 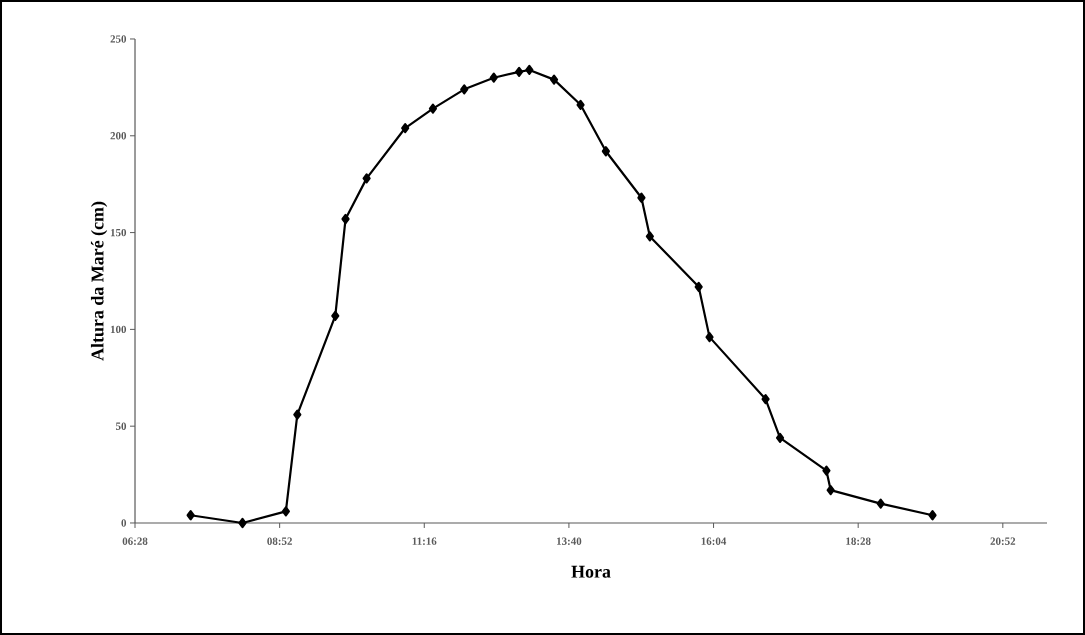 I want to click on y-tick-label: 250, so click(x=118, y=39).